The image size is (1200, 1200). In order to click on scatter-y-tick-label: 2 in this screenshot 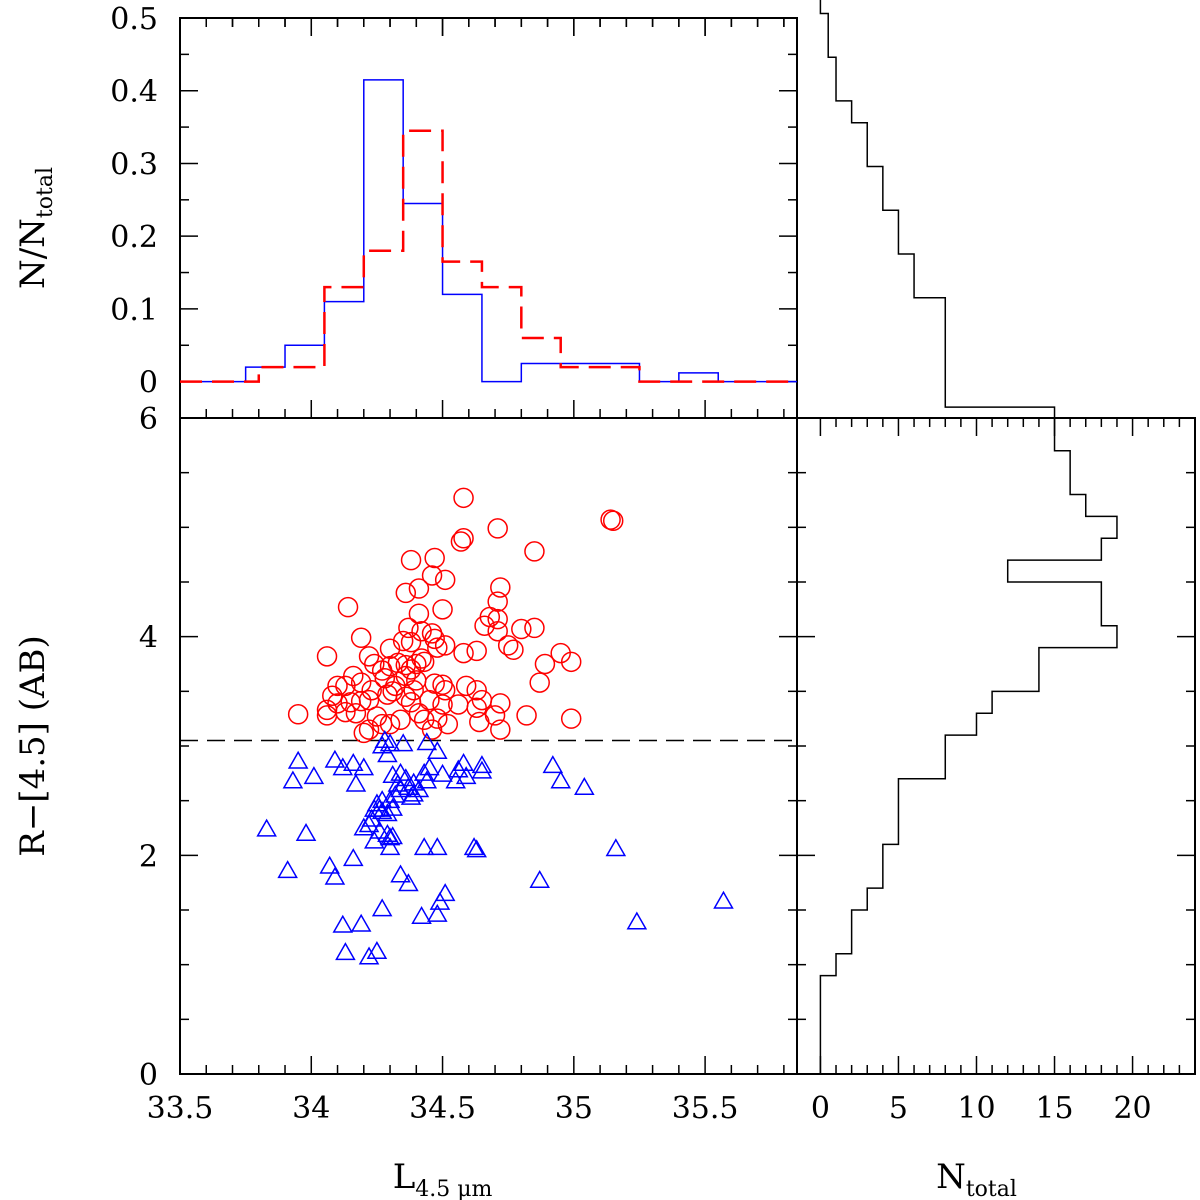, I will do `click(148, 856)`.